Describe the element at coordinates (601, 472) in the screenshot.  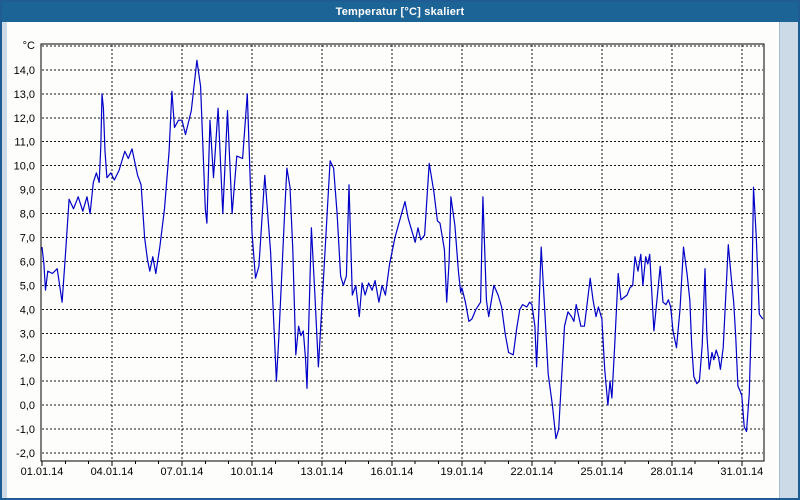
I see `x-tick-label: 25.01.14` at that location.